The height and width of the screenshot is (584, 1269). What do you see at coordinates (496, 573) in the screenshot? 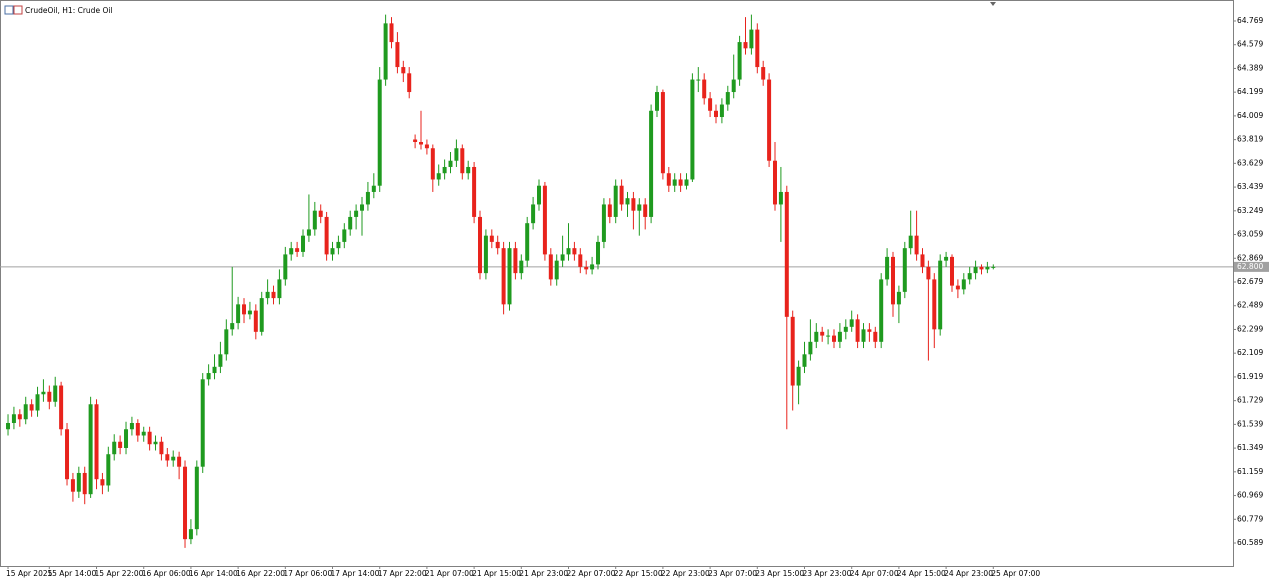
I see `x-tick-label: 21 Apr 15:00` at bounding box center [496, 573].